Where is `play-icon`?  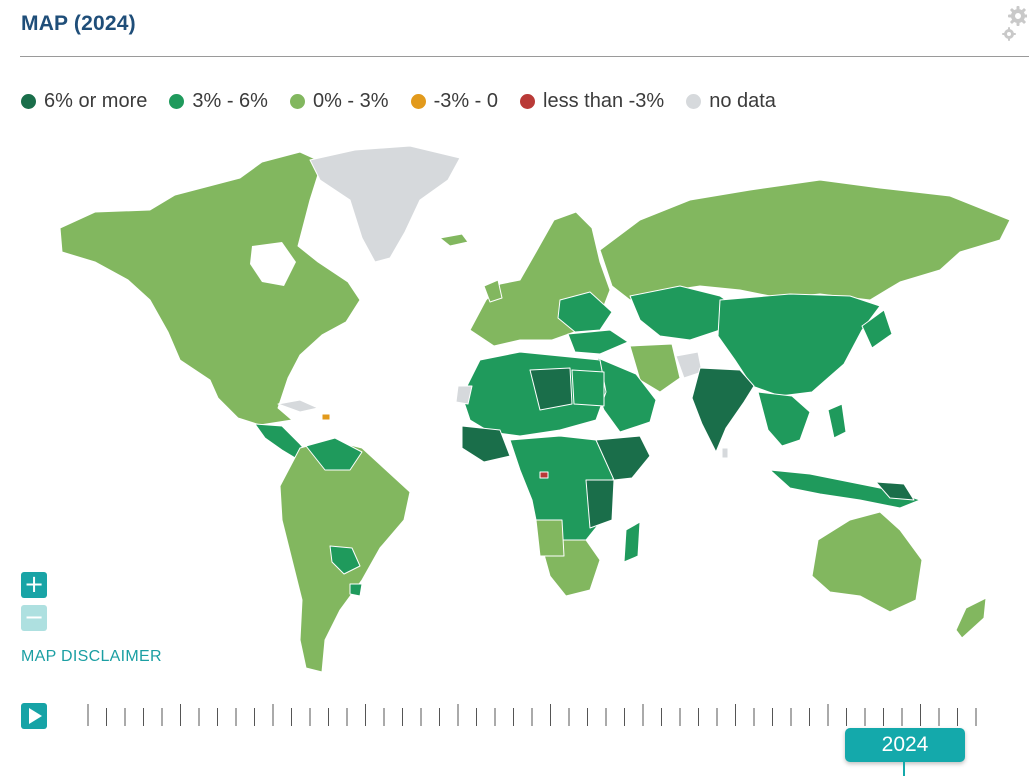
play-icon is located at coordinates (35, 716).